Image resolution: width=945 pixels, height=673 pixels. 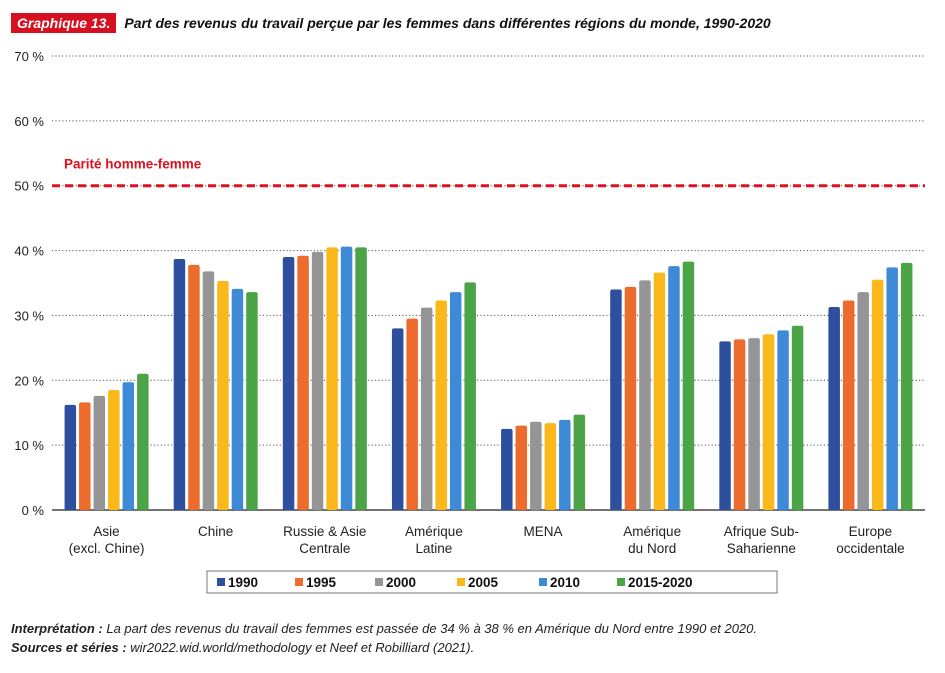 What do you see at coordinates (106, 531) in the screenshot?
I see `x-tick-label: Asie` at bounding box center [106, 531].